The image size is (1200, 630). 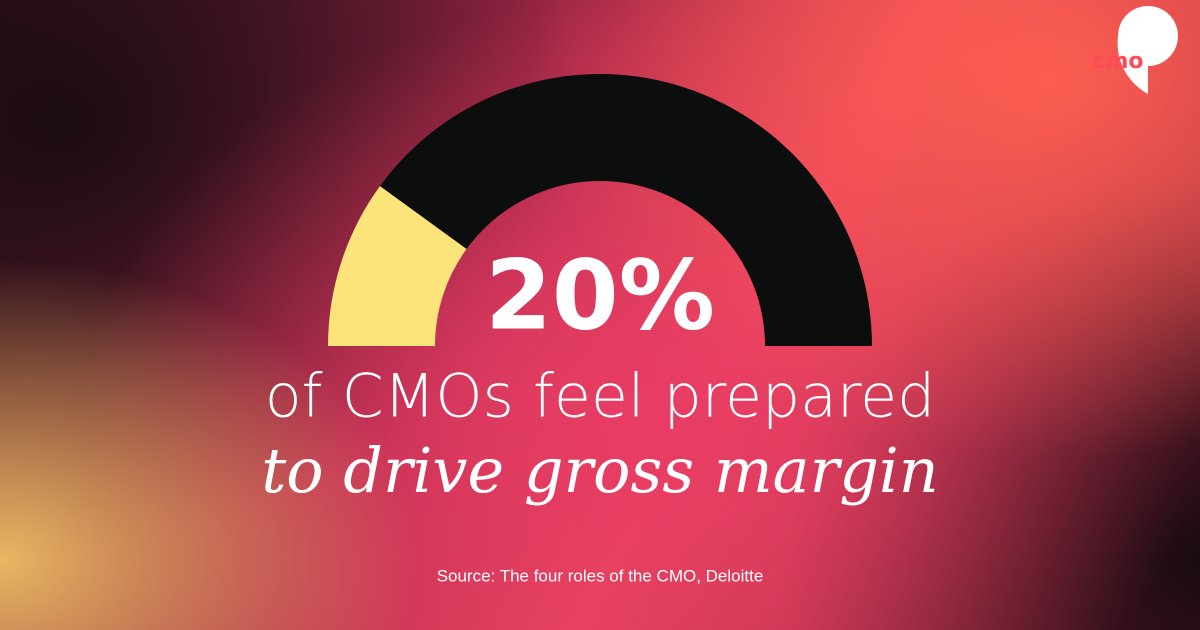 I want to click on subtitle-line: to drive gross margin, so click(x=599, y=470).